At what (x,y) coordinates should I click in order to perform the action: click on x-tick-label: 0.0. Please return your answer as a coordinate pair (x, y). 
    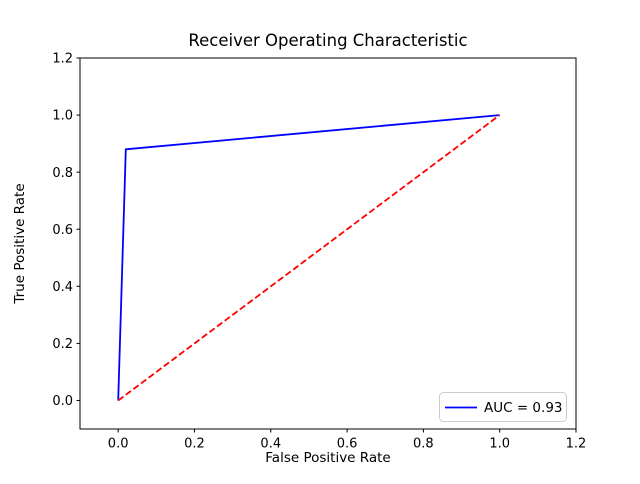
    Looking at the image, I should click on (118, 444).